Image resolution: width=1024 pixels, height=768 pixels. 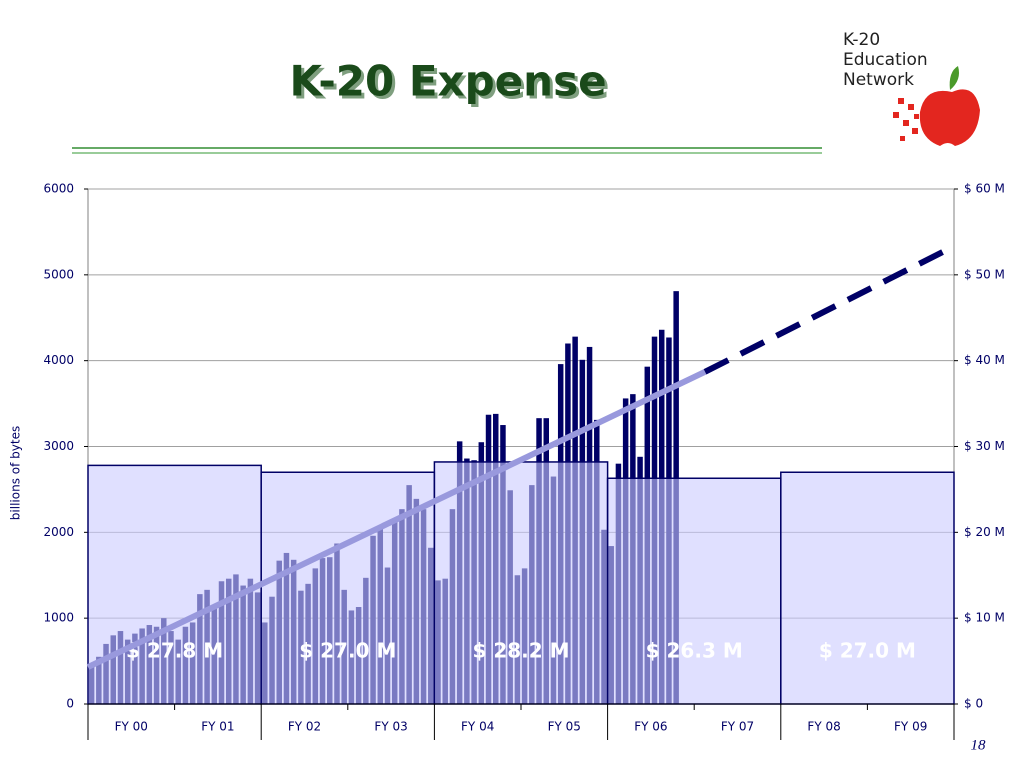 What do you see at coordinates (58, 446) in the screenshot?
I see `y-tick-label: 3000` at bounding box center [58, 446].